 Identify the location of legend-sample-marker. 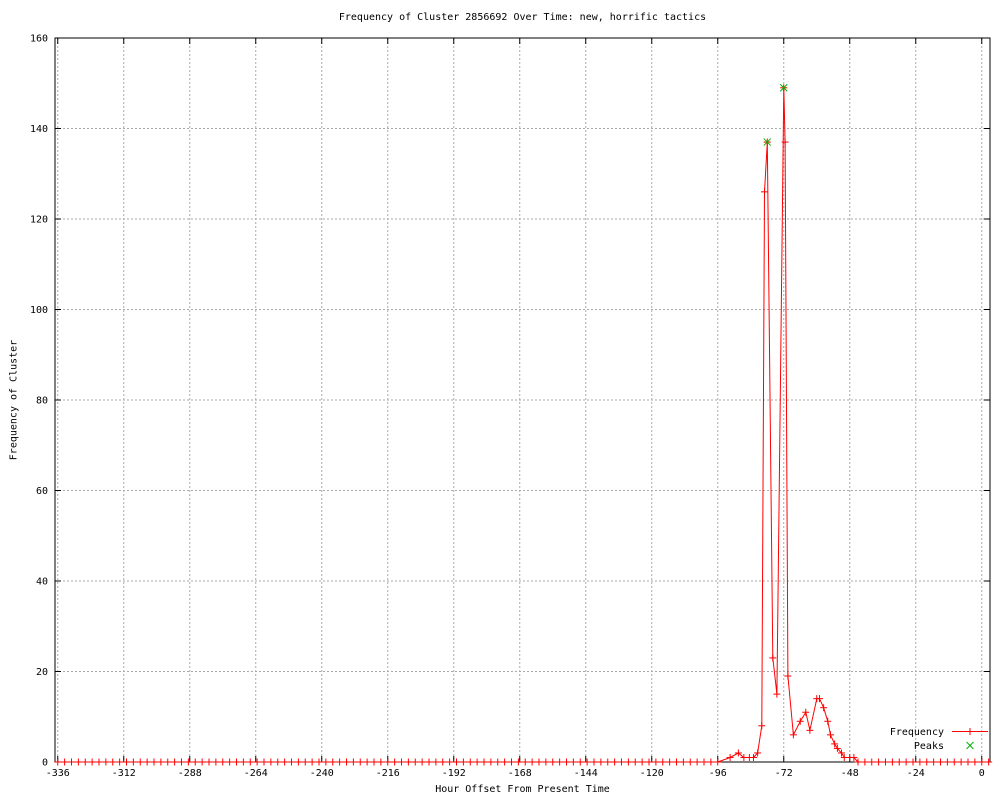
(970, 745).